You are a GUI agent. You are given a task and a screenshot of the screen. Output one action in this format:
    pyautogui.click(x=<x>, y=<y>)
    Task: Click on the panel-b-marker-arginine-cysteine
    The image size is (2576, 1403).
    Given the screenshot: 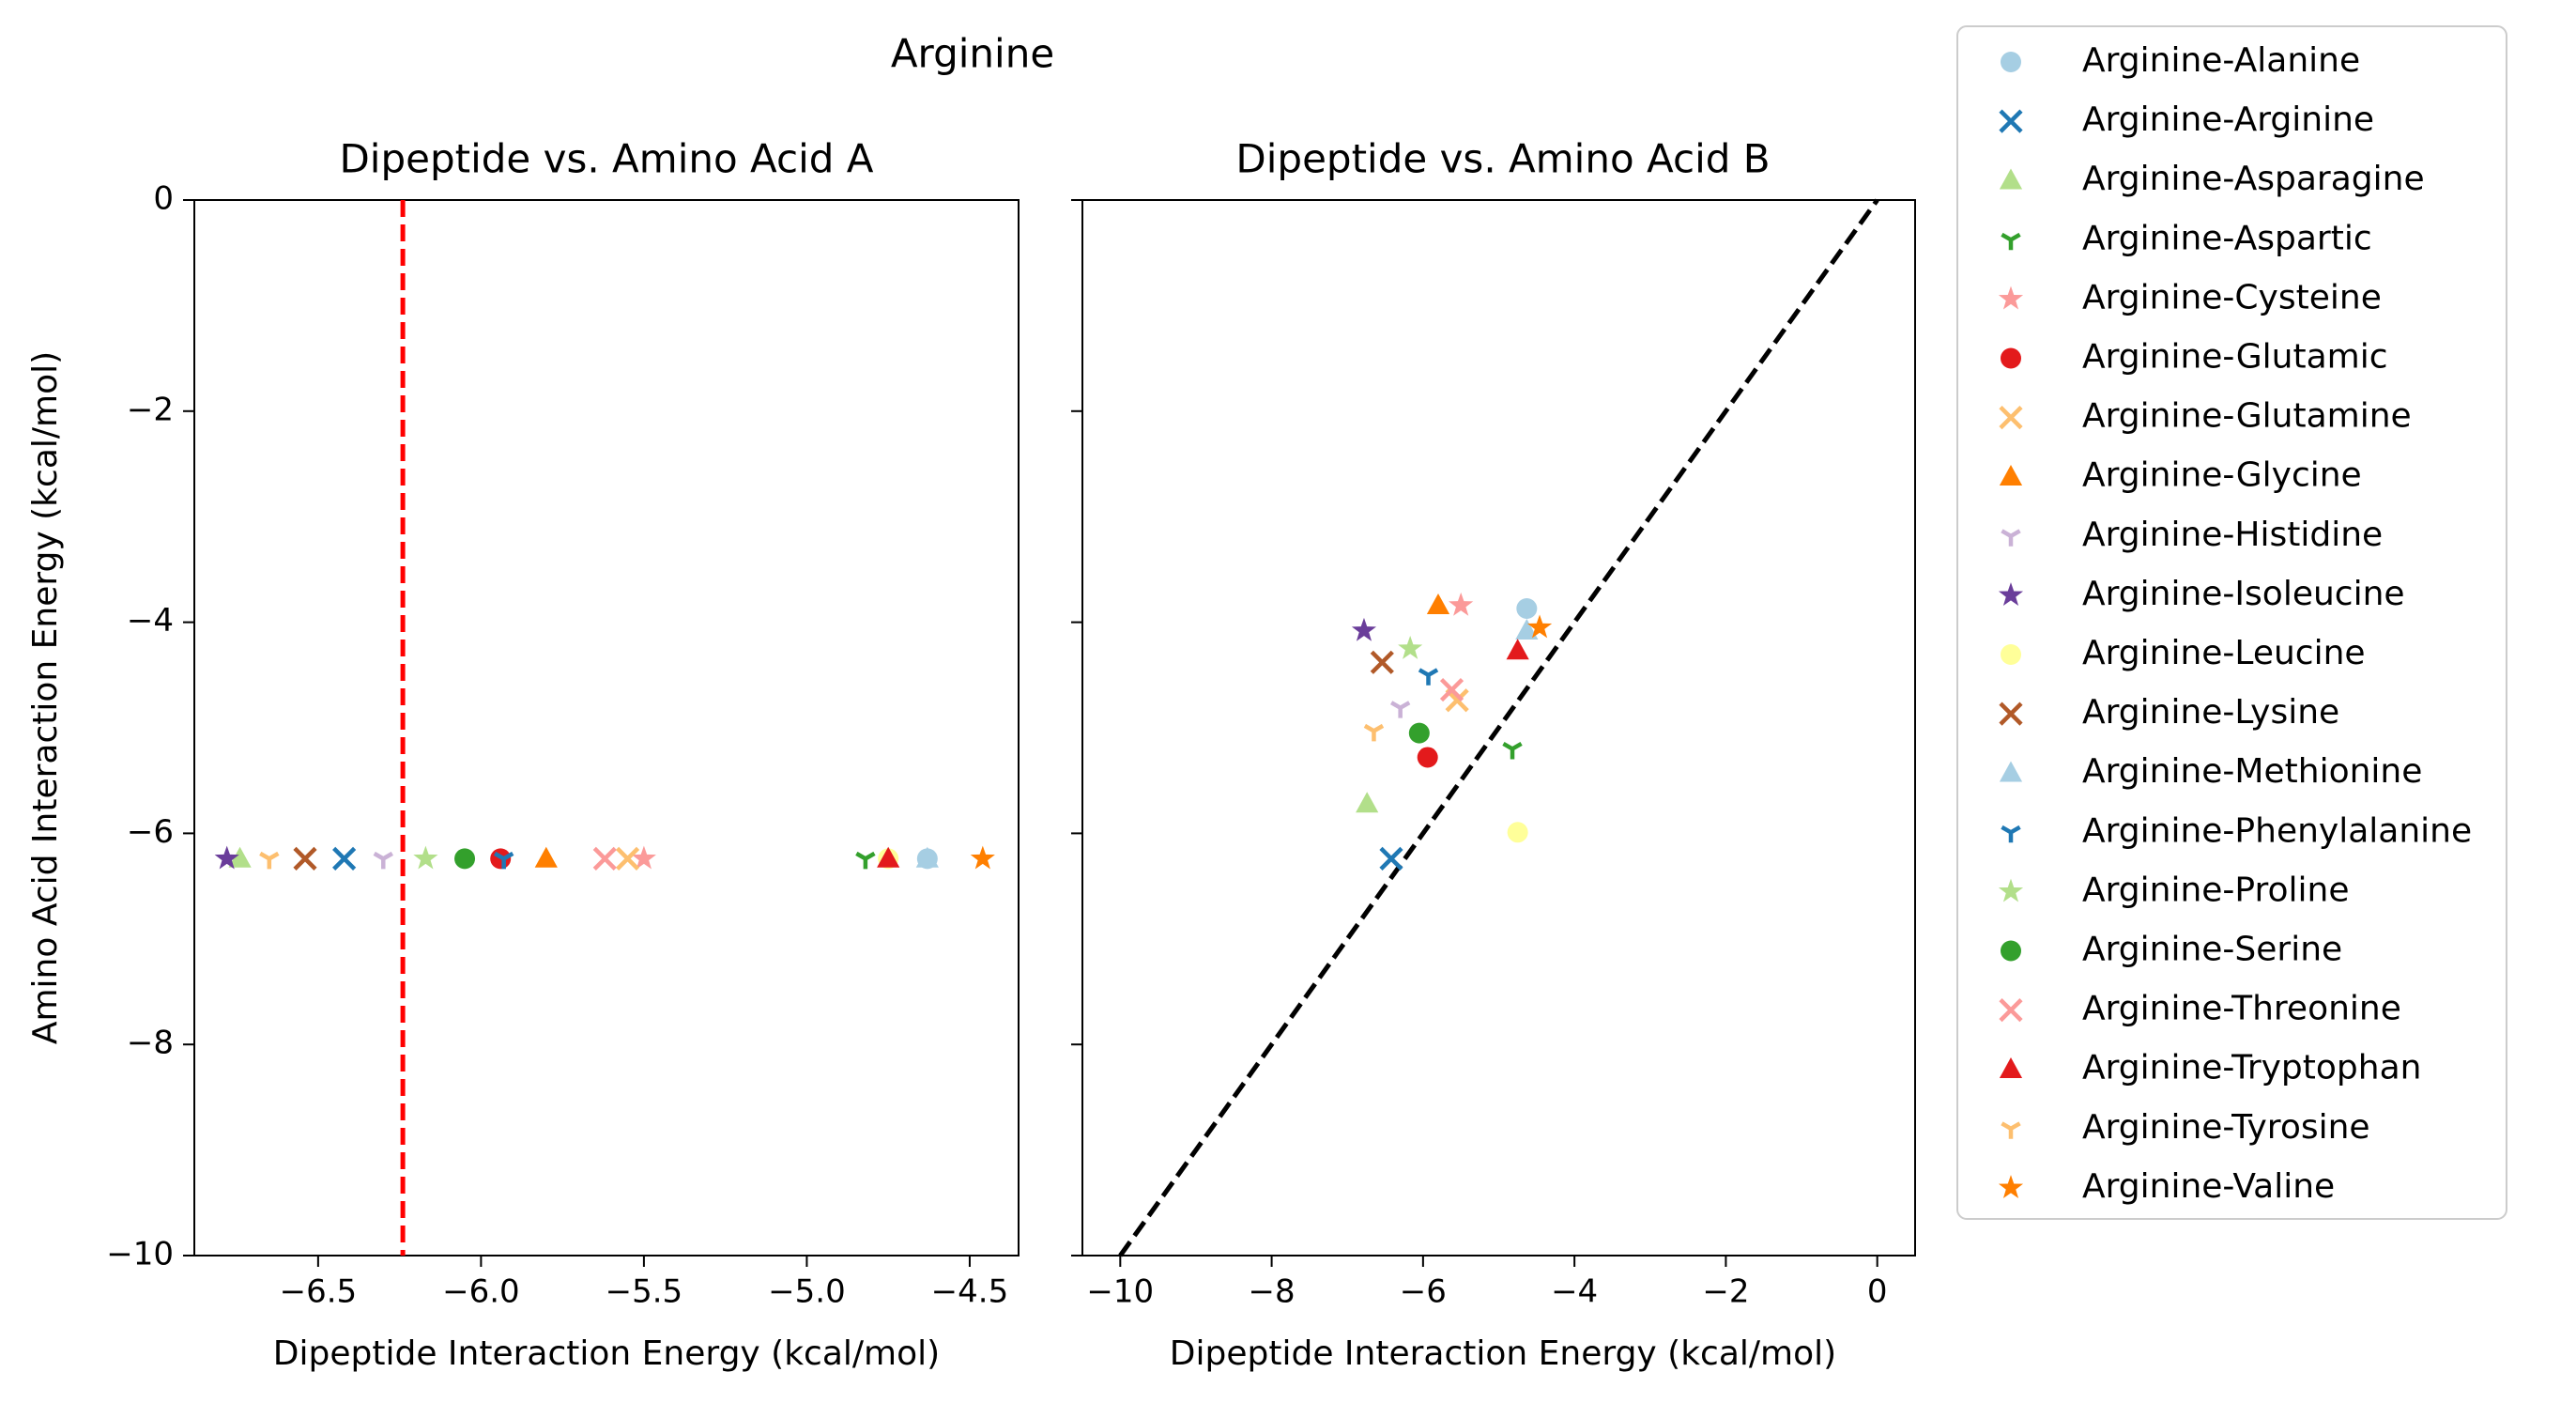 What is the action you would take?
    pyautogui.click(x=1462, y=604)
    